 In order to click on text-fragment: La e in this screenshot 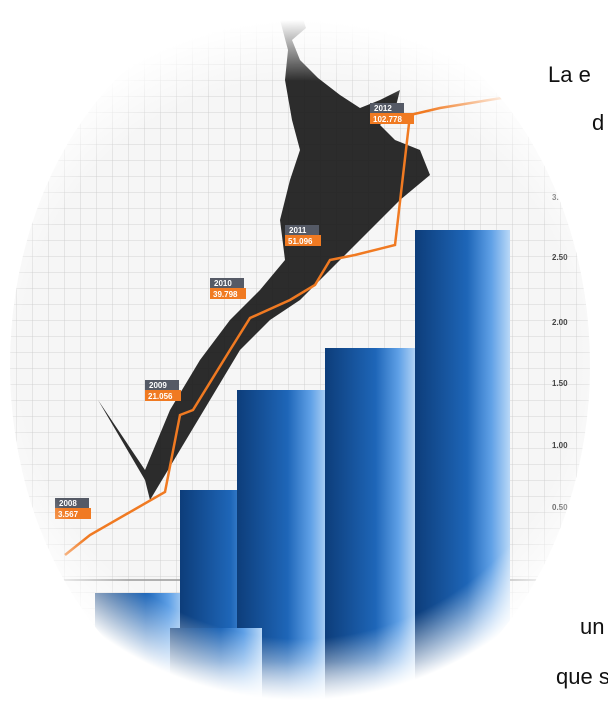, I will do `click(569, 74)`.